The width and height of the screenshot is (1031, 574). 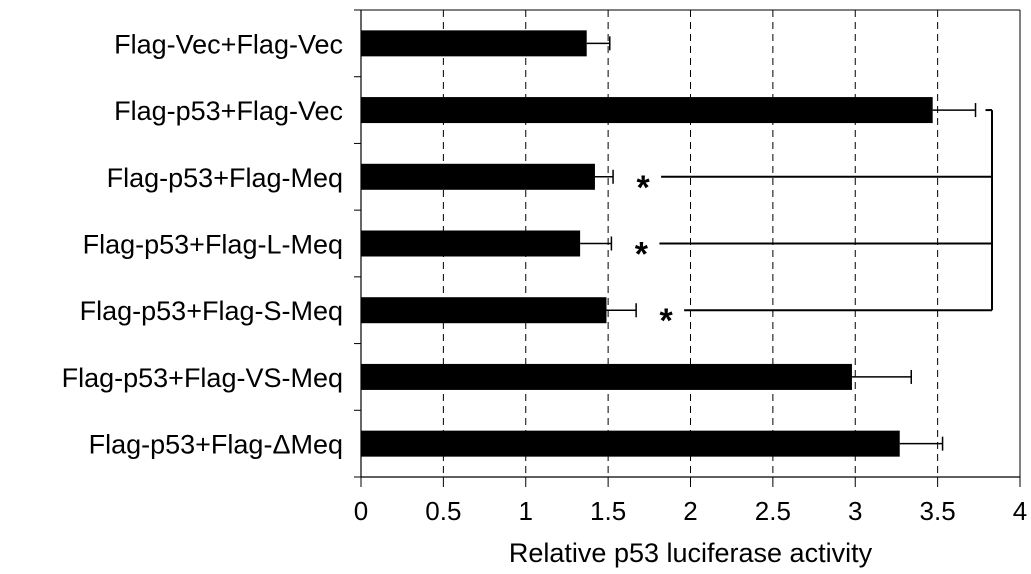 What do you see at coordinates (855, 511) in the screenshot?
I see `x-tick-label: 3` at bounding box center [855, 511].